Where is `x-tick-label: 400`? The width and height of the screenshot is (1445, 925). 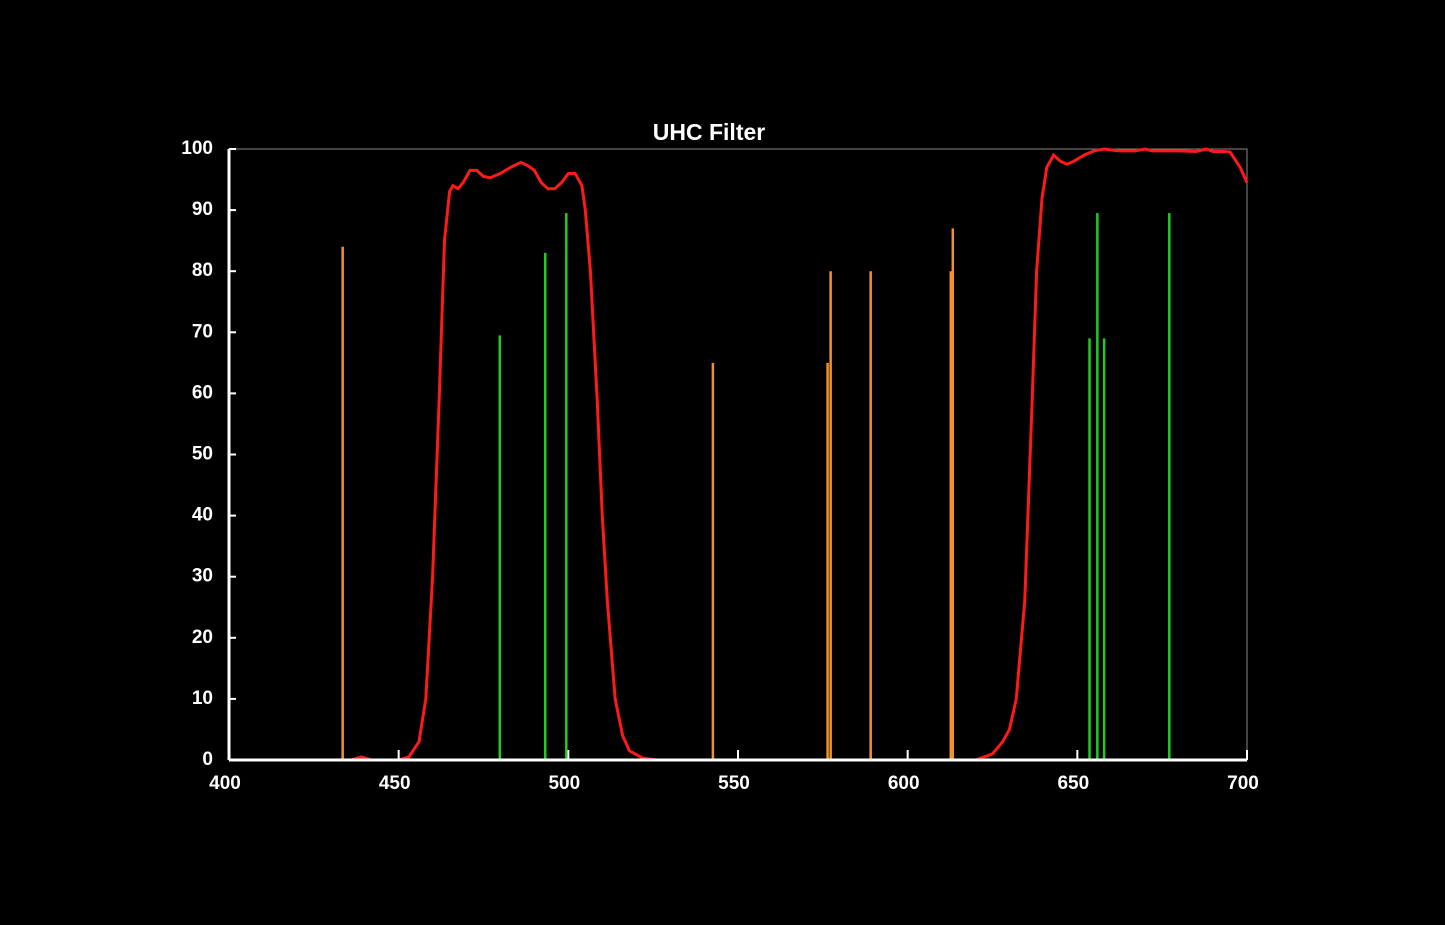
x-tick-label: 400 is located at coordinates (225, 783).